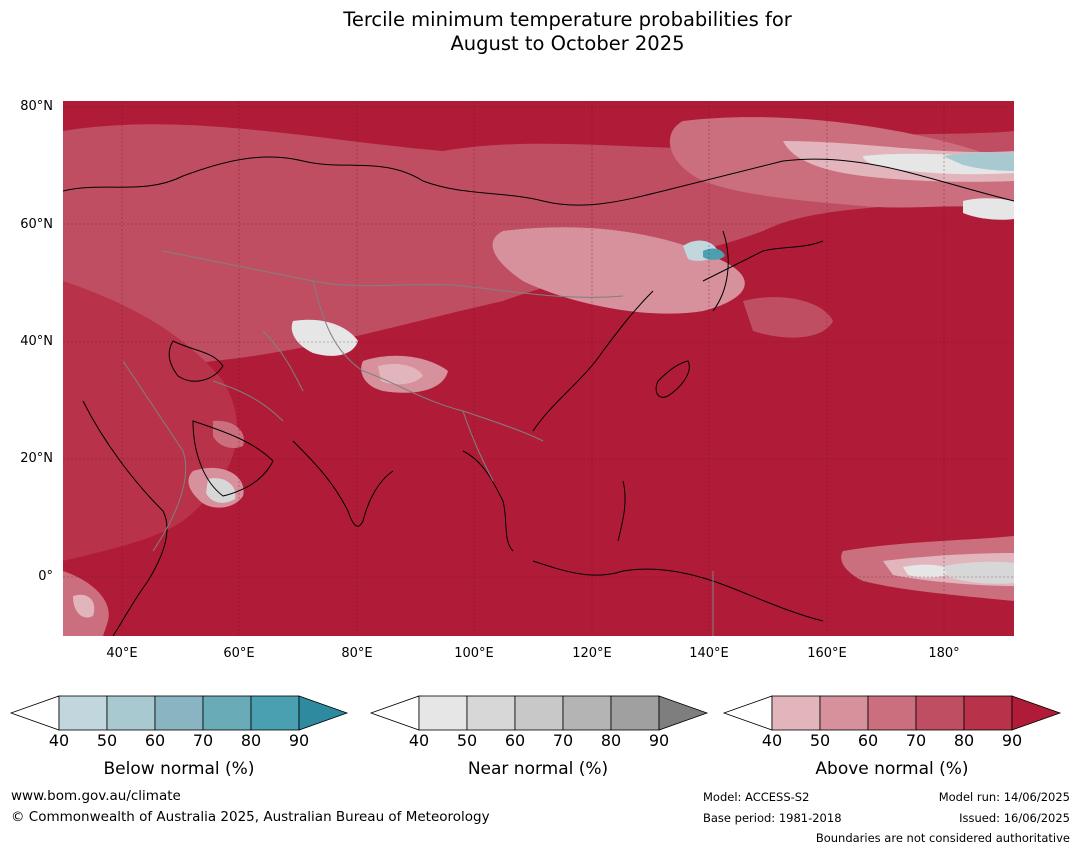 The height and width of the screenshot is (850, 1081). I want to click on legend-bar-near-normal, so click(539, 713).